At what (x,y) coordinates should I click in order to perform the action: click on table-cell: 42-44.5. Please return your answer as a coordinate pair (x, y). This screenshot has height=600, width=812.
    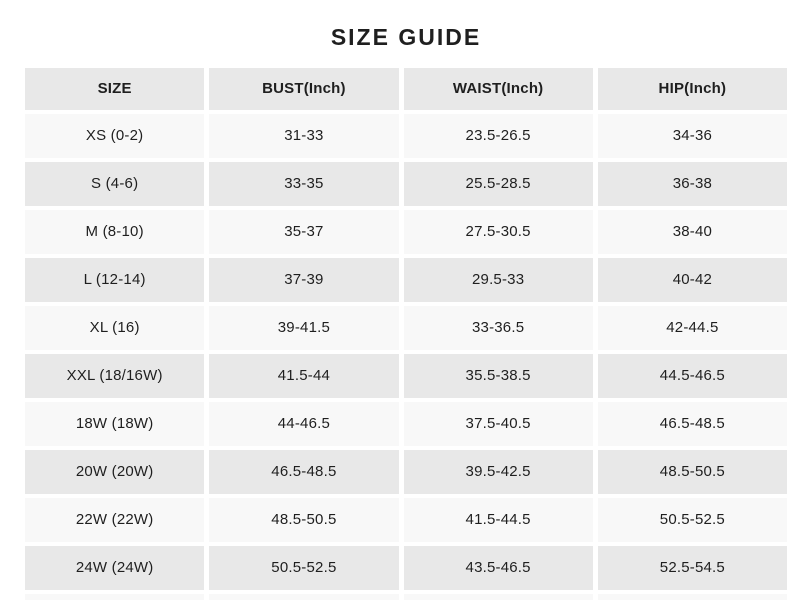
    Looking at the image, I should click on (692, 327).